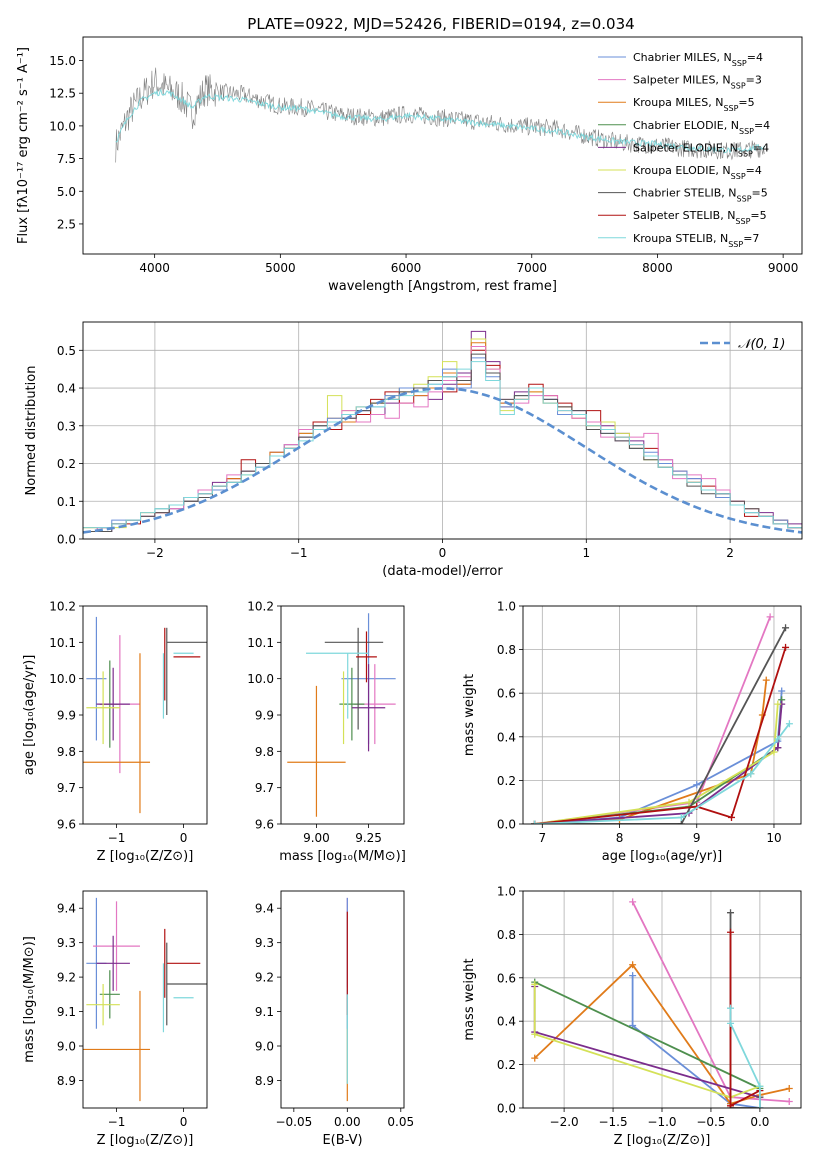 The width and height of the screenshot is (819, 1170). What do you see at coordinates (341, 715) in the screenshot?
I see `age_vs_mass-plot-area` at bounding box center [341, 715].